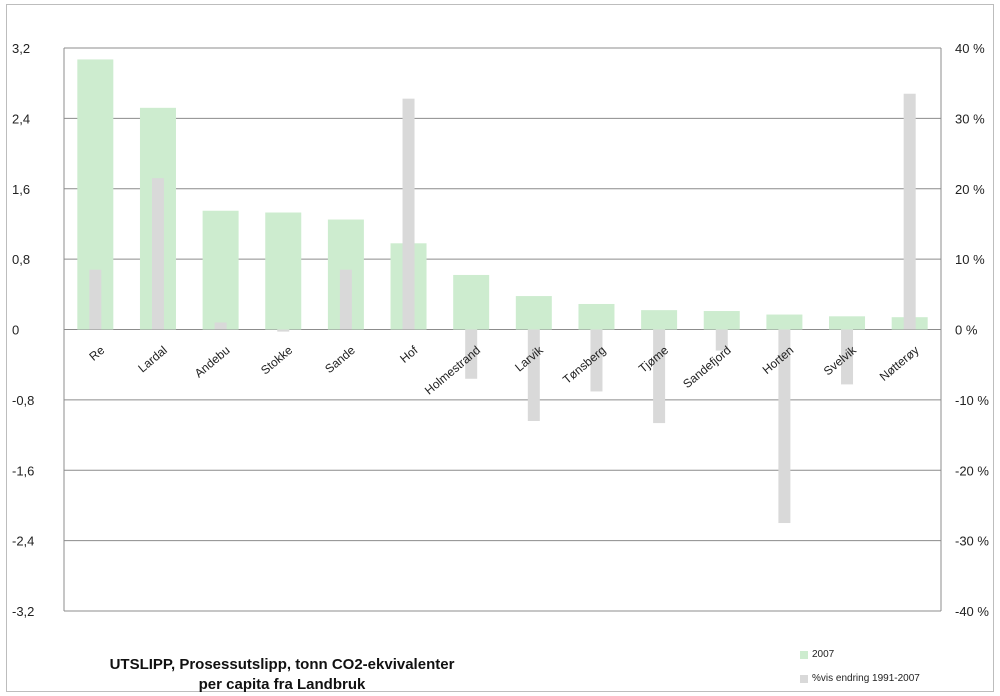 The width and height of the screenshot is (1000, 696). Describe the element at coordinates (23, 470) in the screenshot. I see `left-tick-label: -1,6` at that location.